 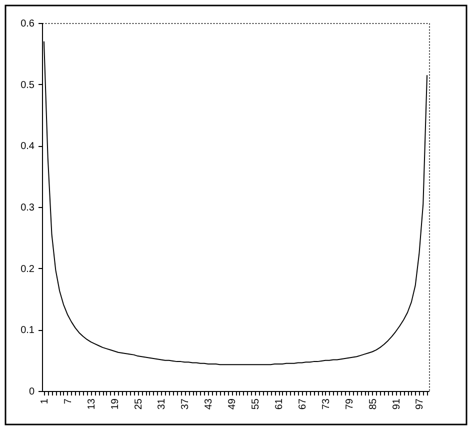 What do you see at coordinates (92, 404) in the screenshot?
I see `x-tick-label: 13` at bounding box center [92, 404].